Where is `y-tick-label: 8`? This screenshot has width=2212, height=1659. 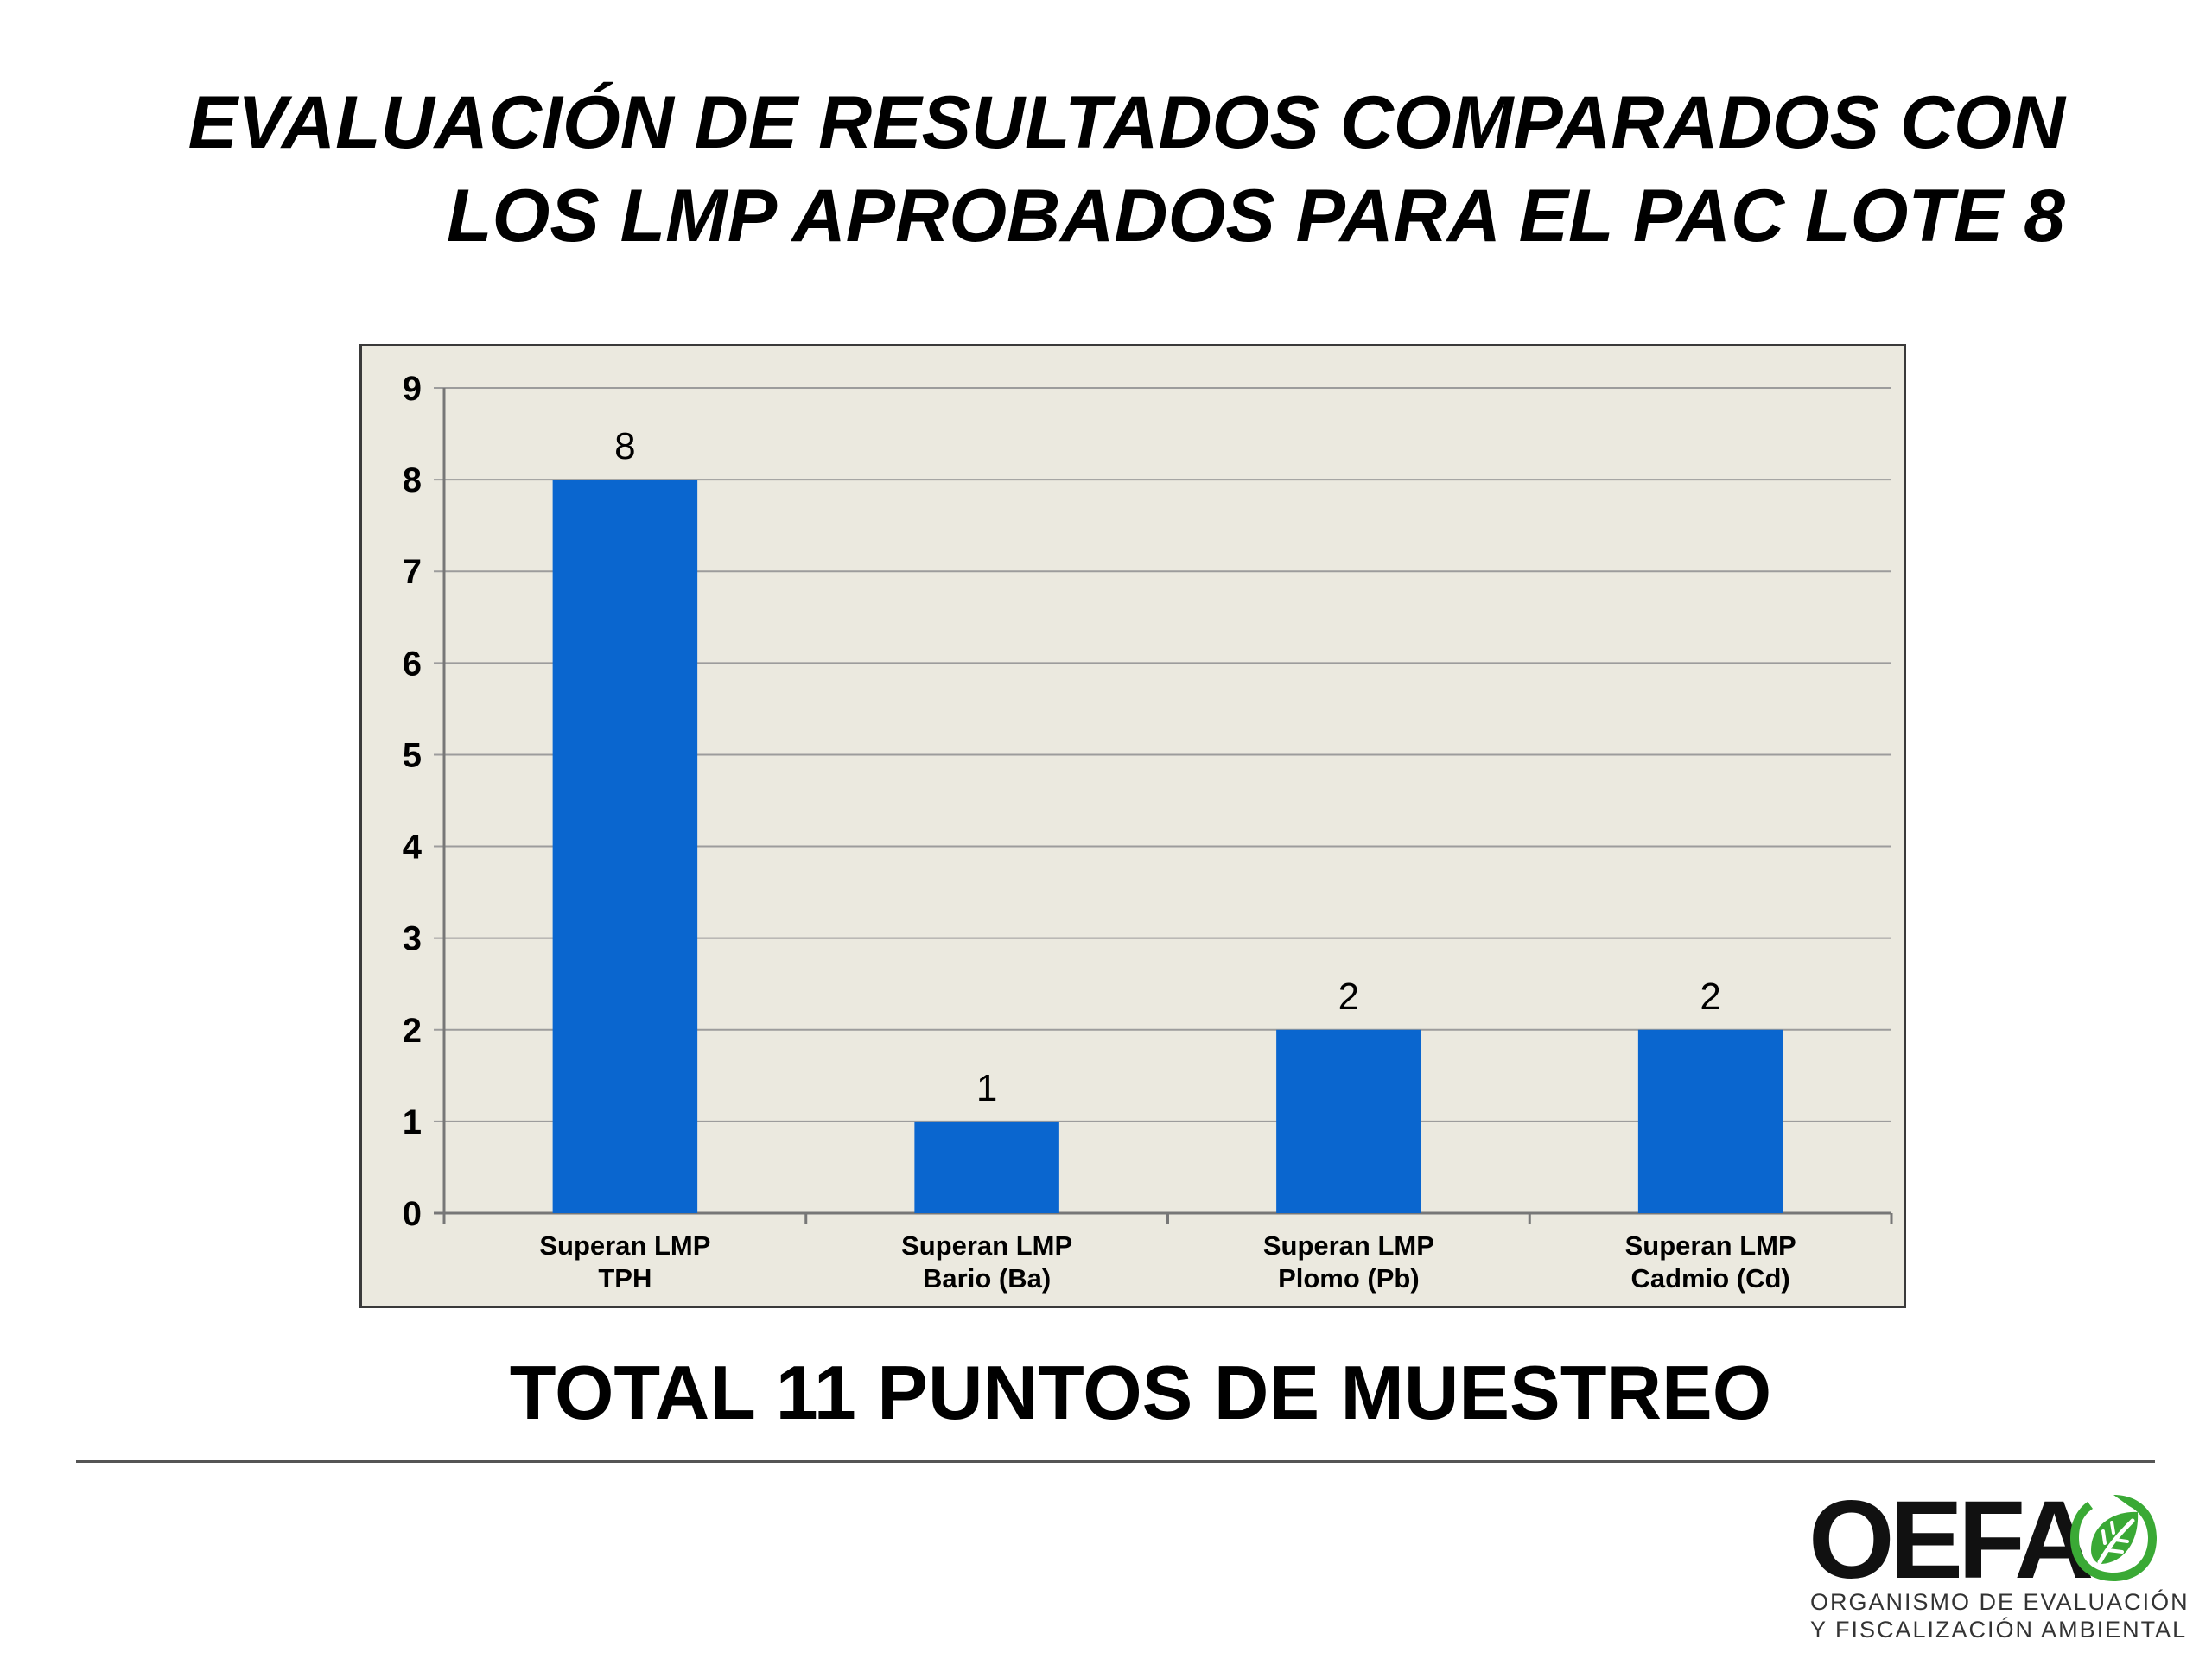 y-tick-label: 8 is located at coordinates (412, 480).